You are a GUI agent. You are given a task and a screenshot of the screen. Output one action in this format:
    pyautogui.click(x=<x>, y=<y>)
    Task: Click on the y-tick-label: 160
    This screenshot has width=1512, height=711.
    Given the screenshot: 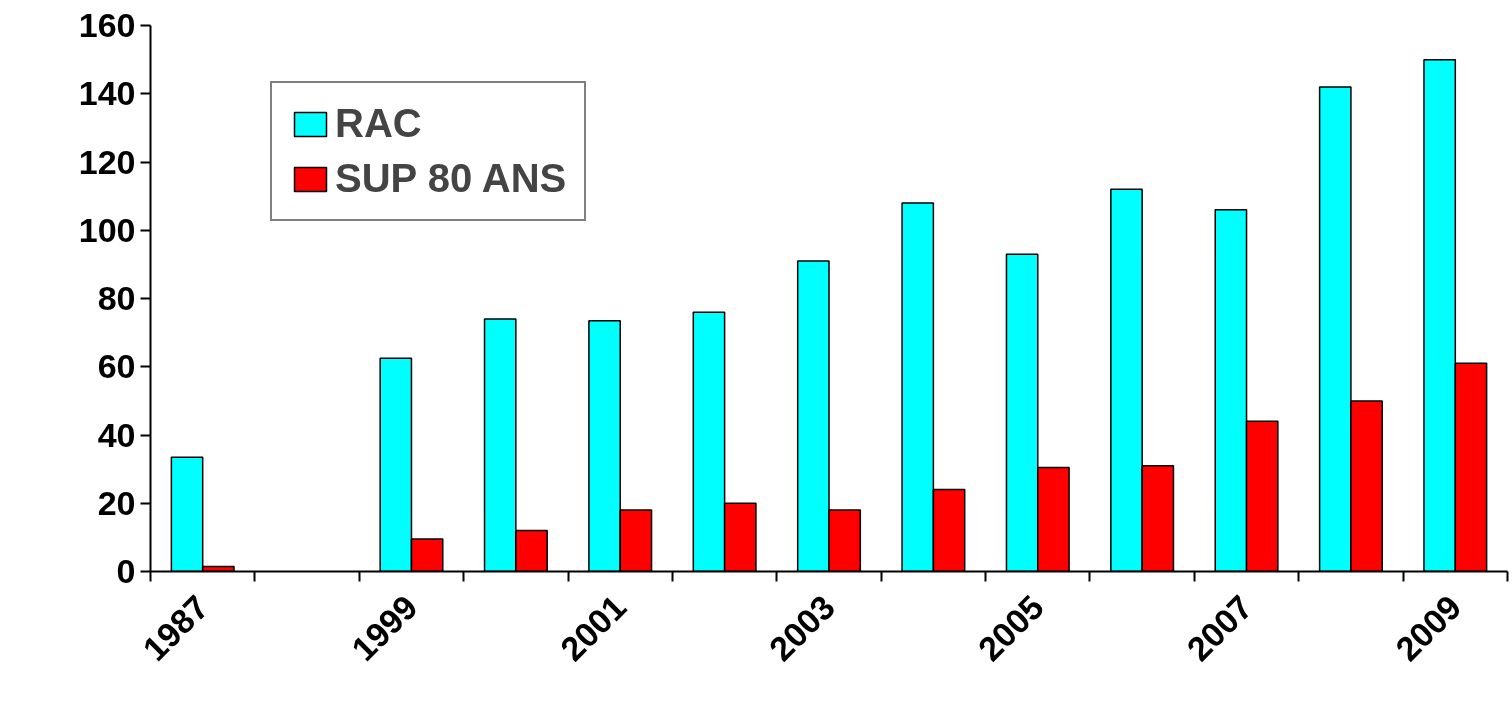 What is the action you would take?
    pyautogui.click(x=107, y=25)
    